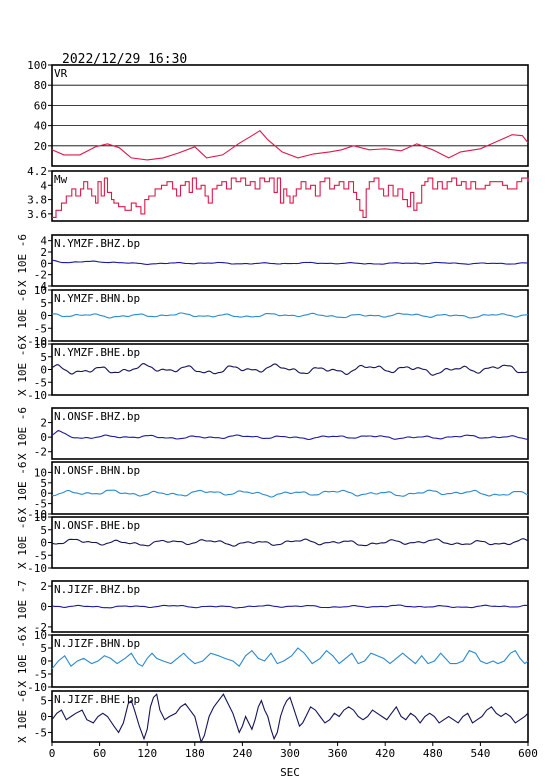  Describe the element at coordinates (290, 369) in the screenshot. I see `series-line-ymzf_bhe` at that location.